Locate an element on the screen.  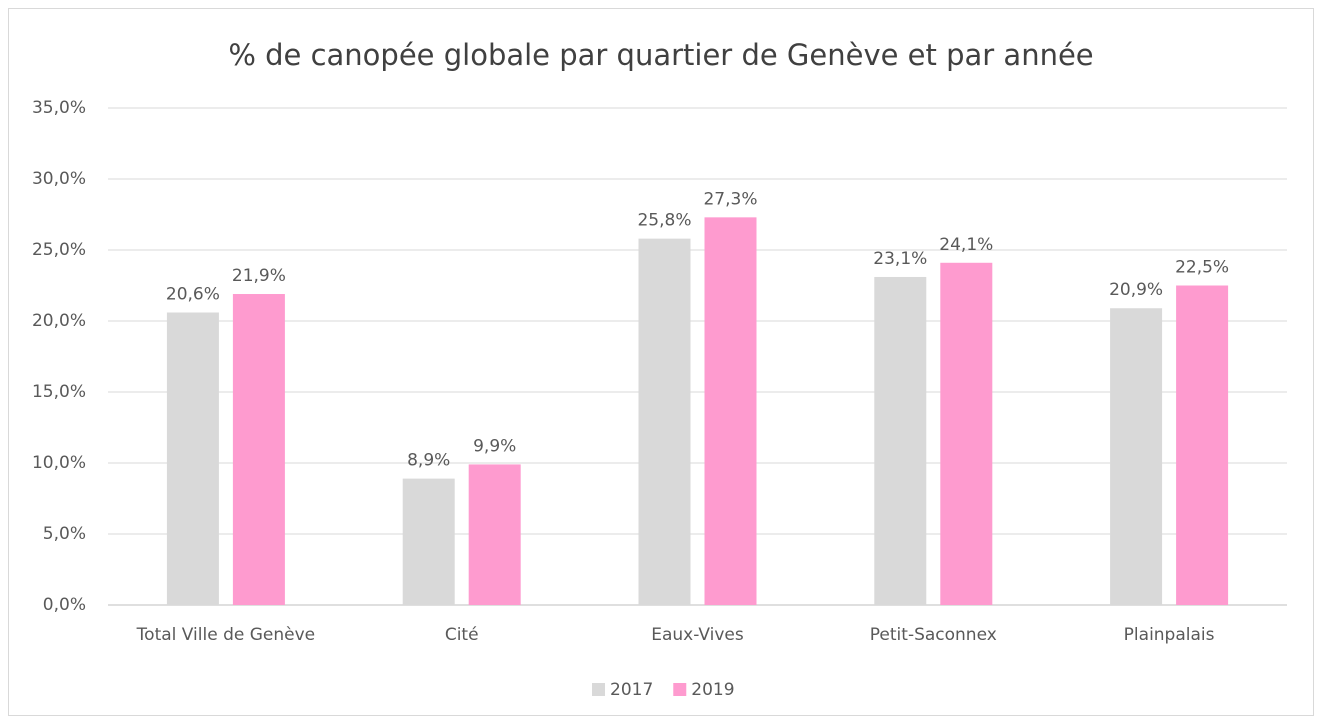
data-label: 27,3% is located at coordinates (730, 199).